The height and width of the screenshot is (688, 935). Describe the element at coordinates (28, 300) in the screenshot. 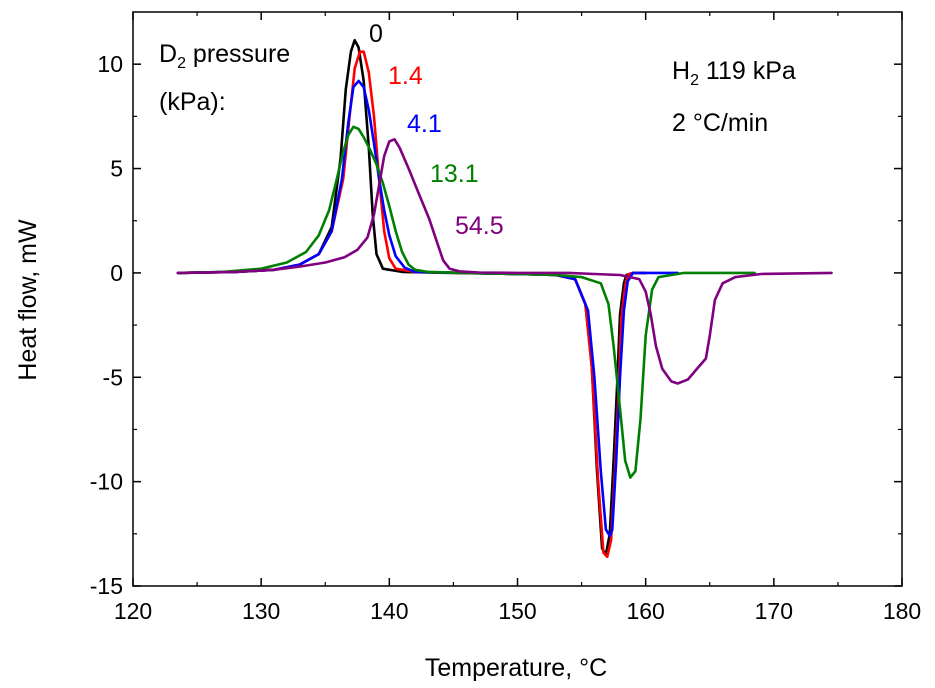

I see `y-axis-title: Heat flow, mW` at that location.